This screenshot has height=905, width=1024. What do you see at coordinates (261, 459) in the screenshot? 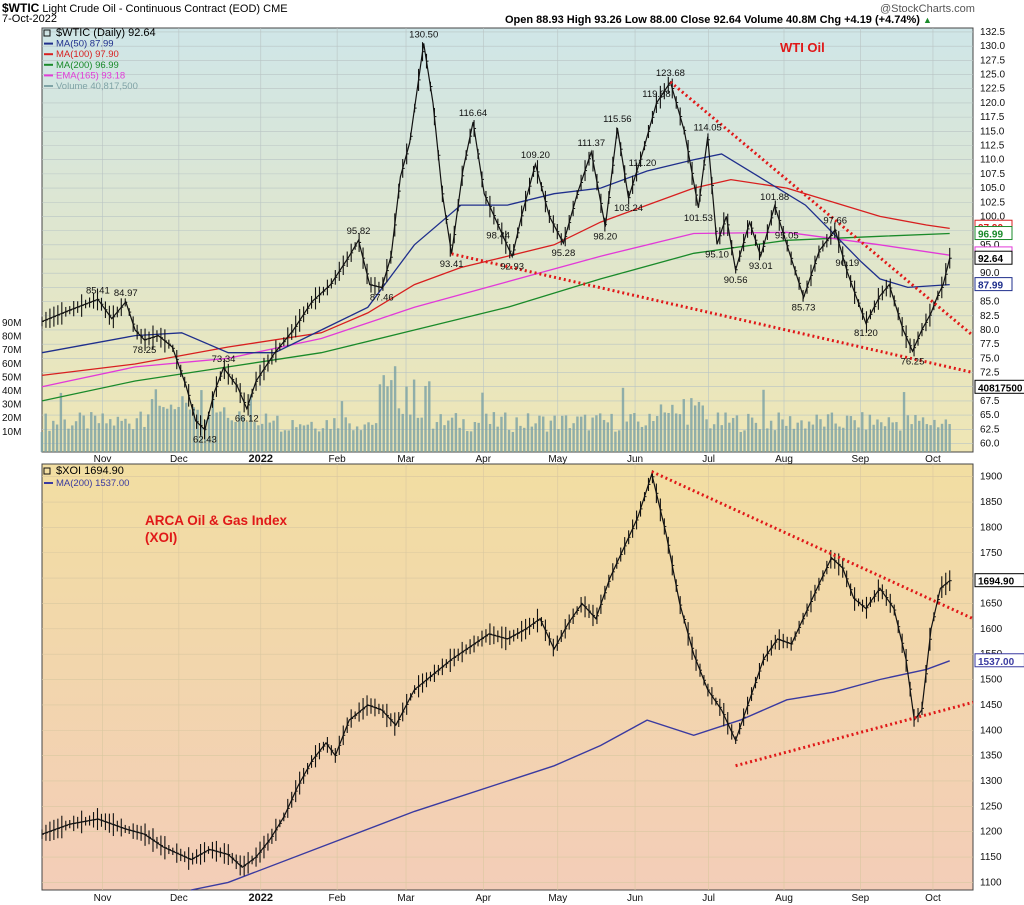
I see `top-x-tick-label: 2022` at bounding box center [261, 459].